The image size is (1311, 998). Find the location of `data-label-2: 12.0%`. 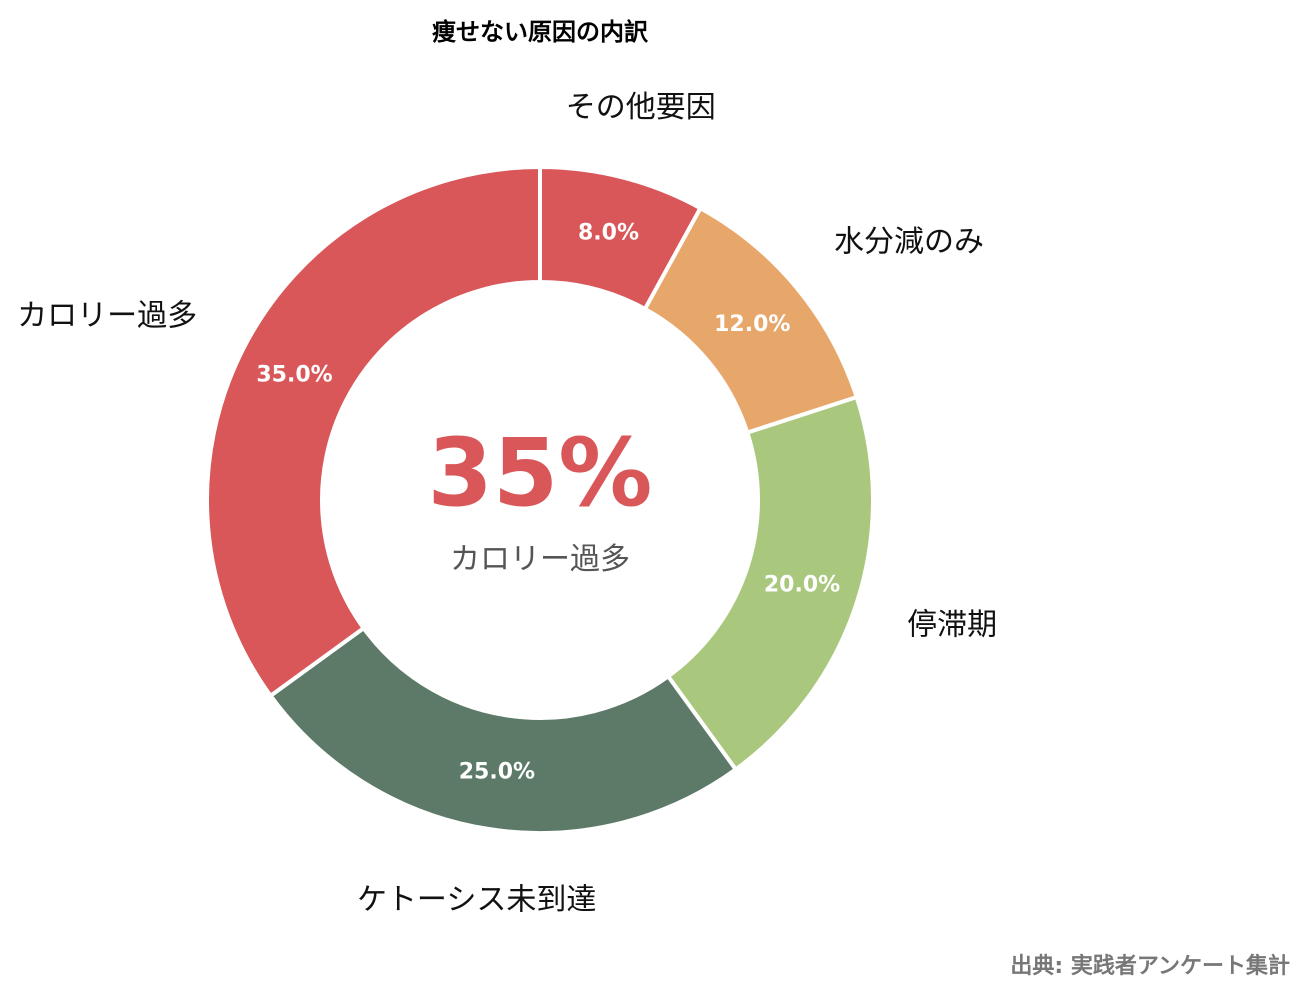

data-label-2: 12.0% is located at coordinates (752, 324).